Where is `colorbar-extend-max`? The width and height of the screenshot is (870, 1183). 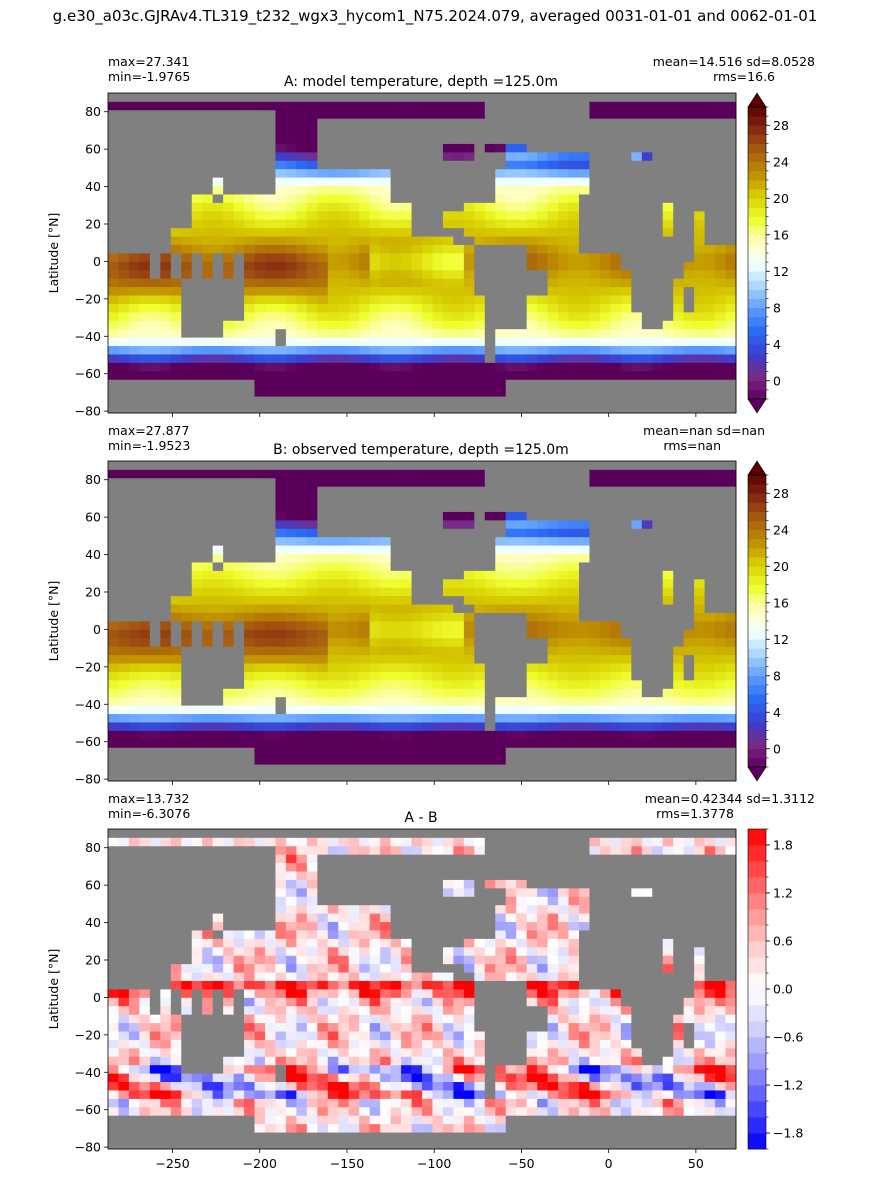
colorbar-extend-max is located at coordinates (757, 468).